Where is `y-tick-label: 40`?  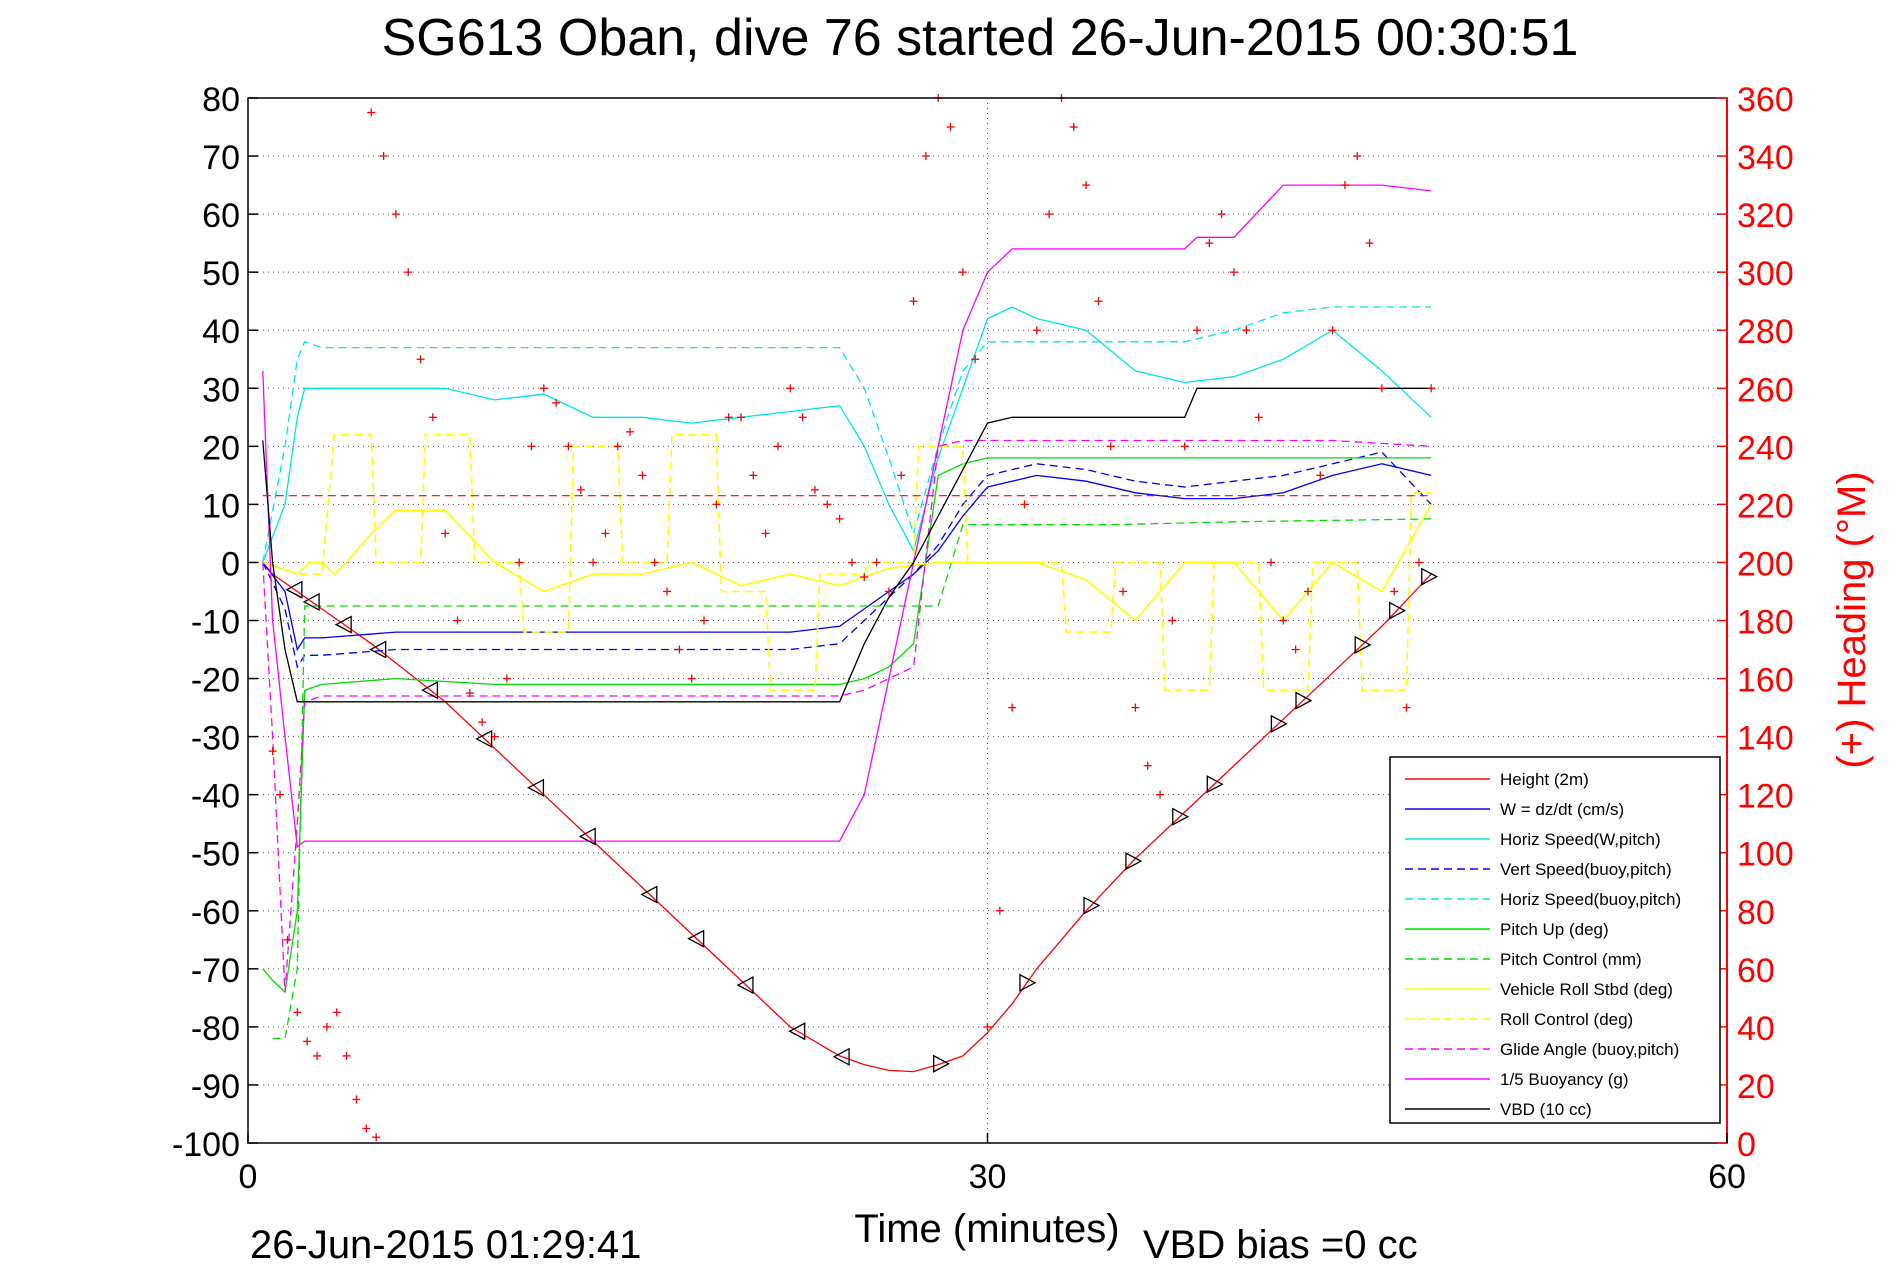
y-tick-label: 40 is located at coordinates (221, 332).